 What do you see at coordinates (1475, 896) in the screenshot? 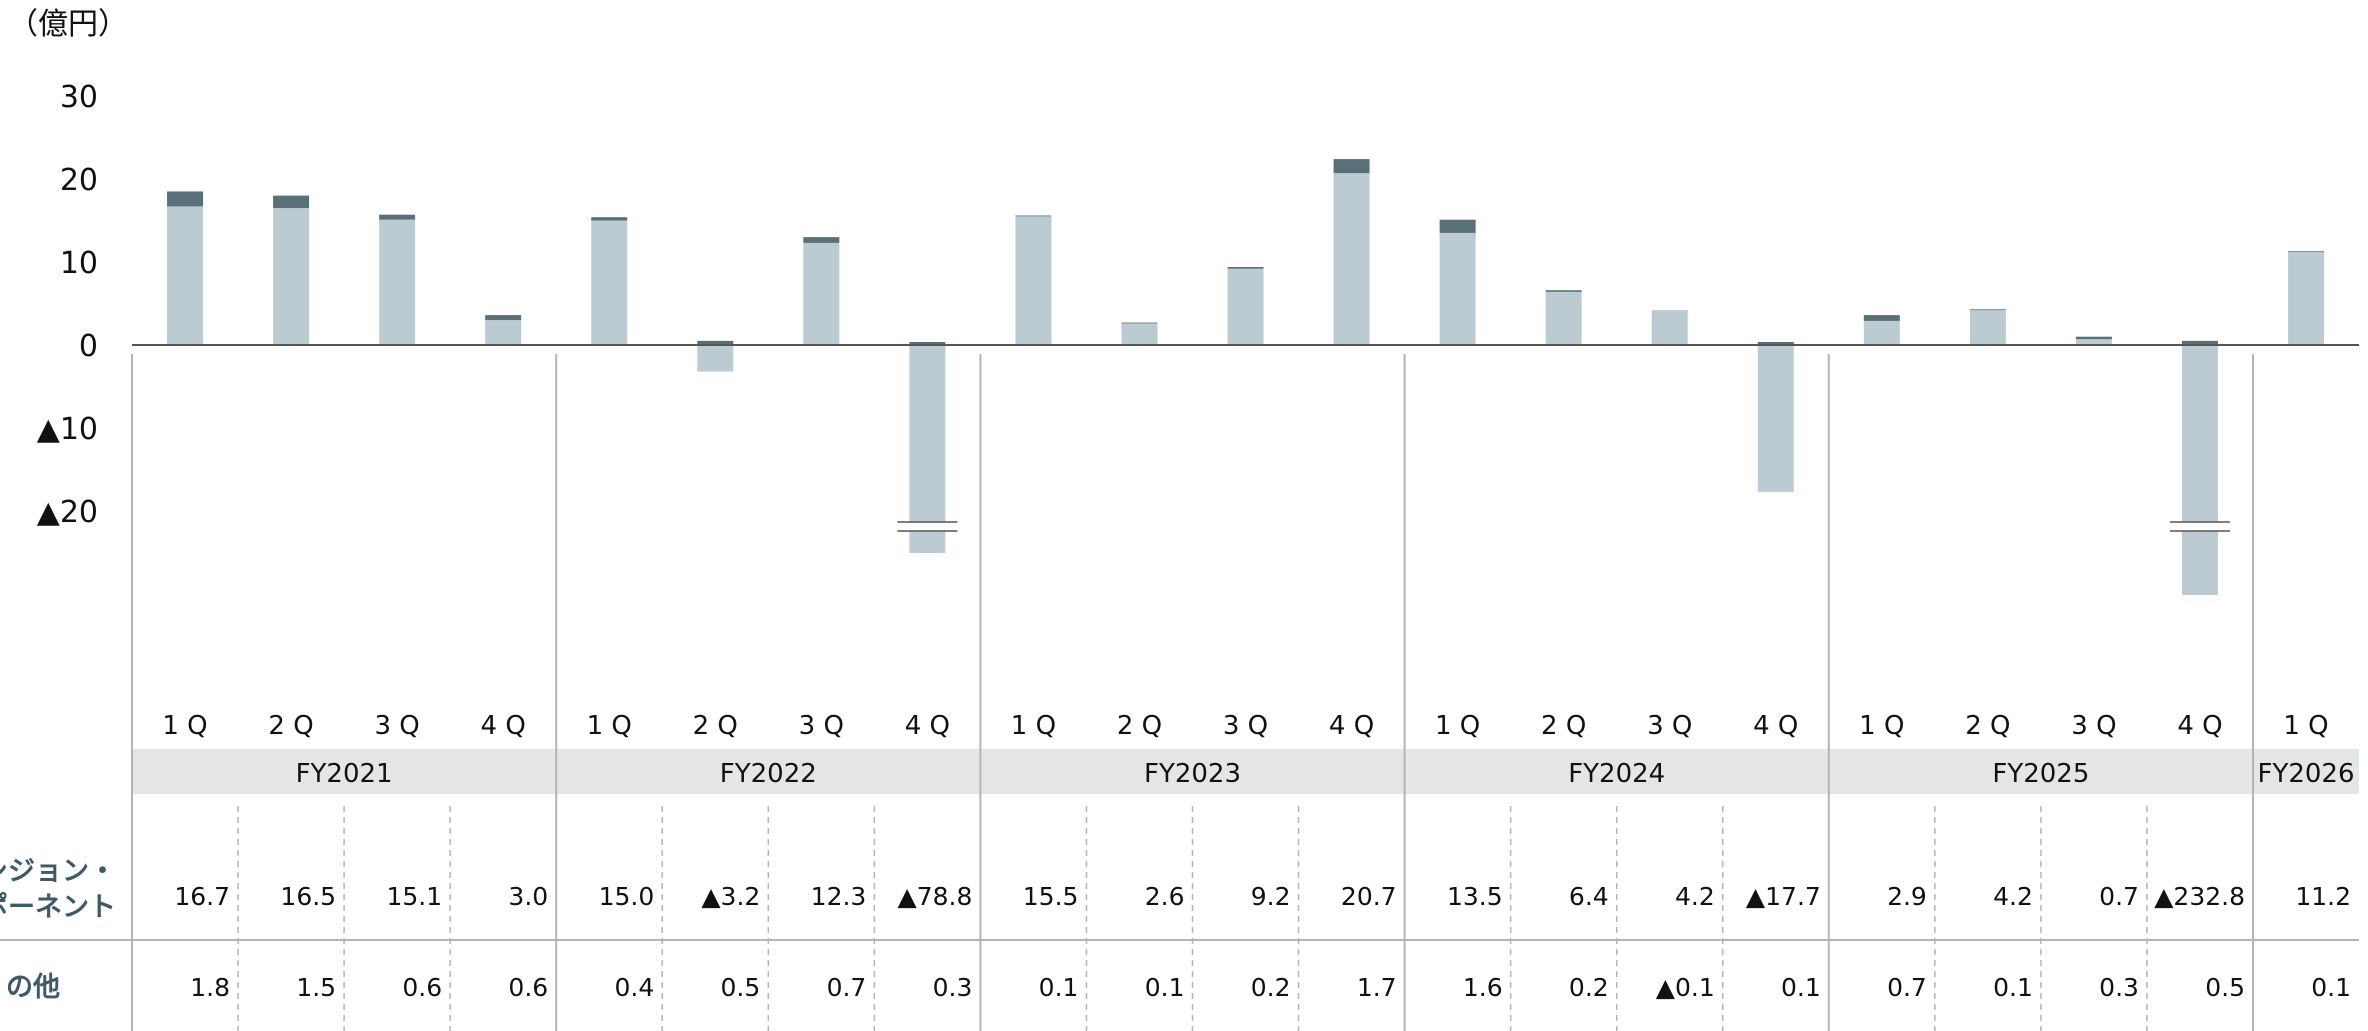
I see `data-label-series-1: 13.5` at bounding box center [1475, 896].